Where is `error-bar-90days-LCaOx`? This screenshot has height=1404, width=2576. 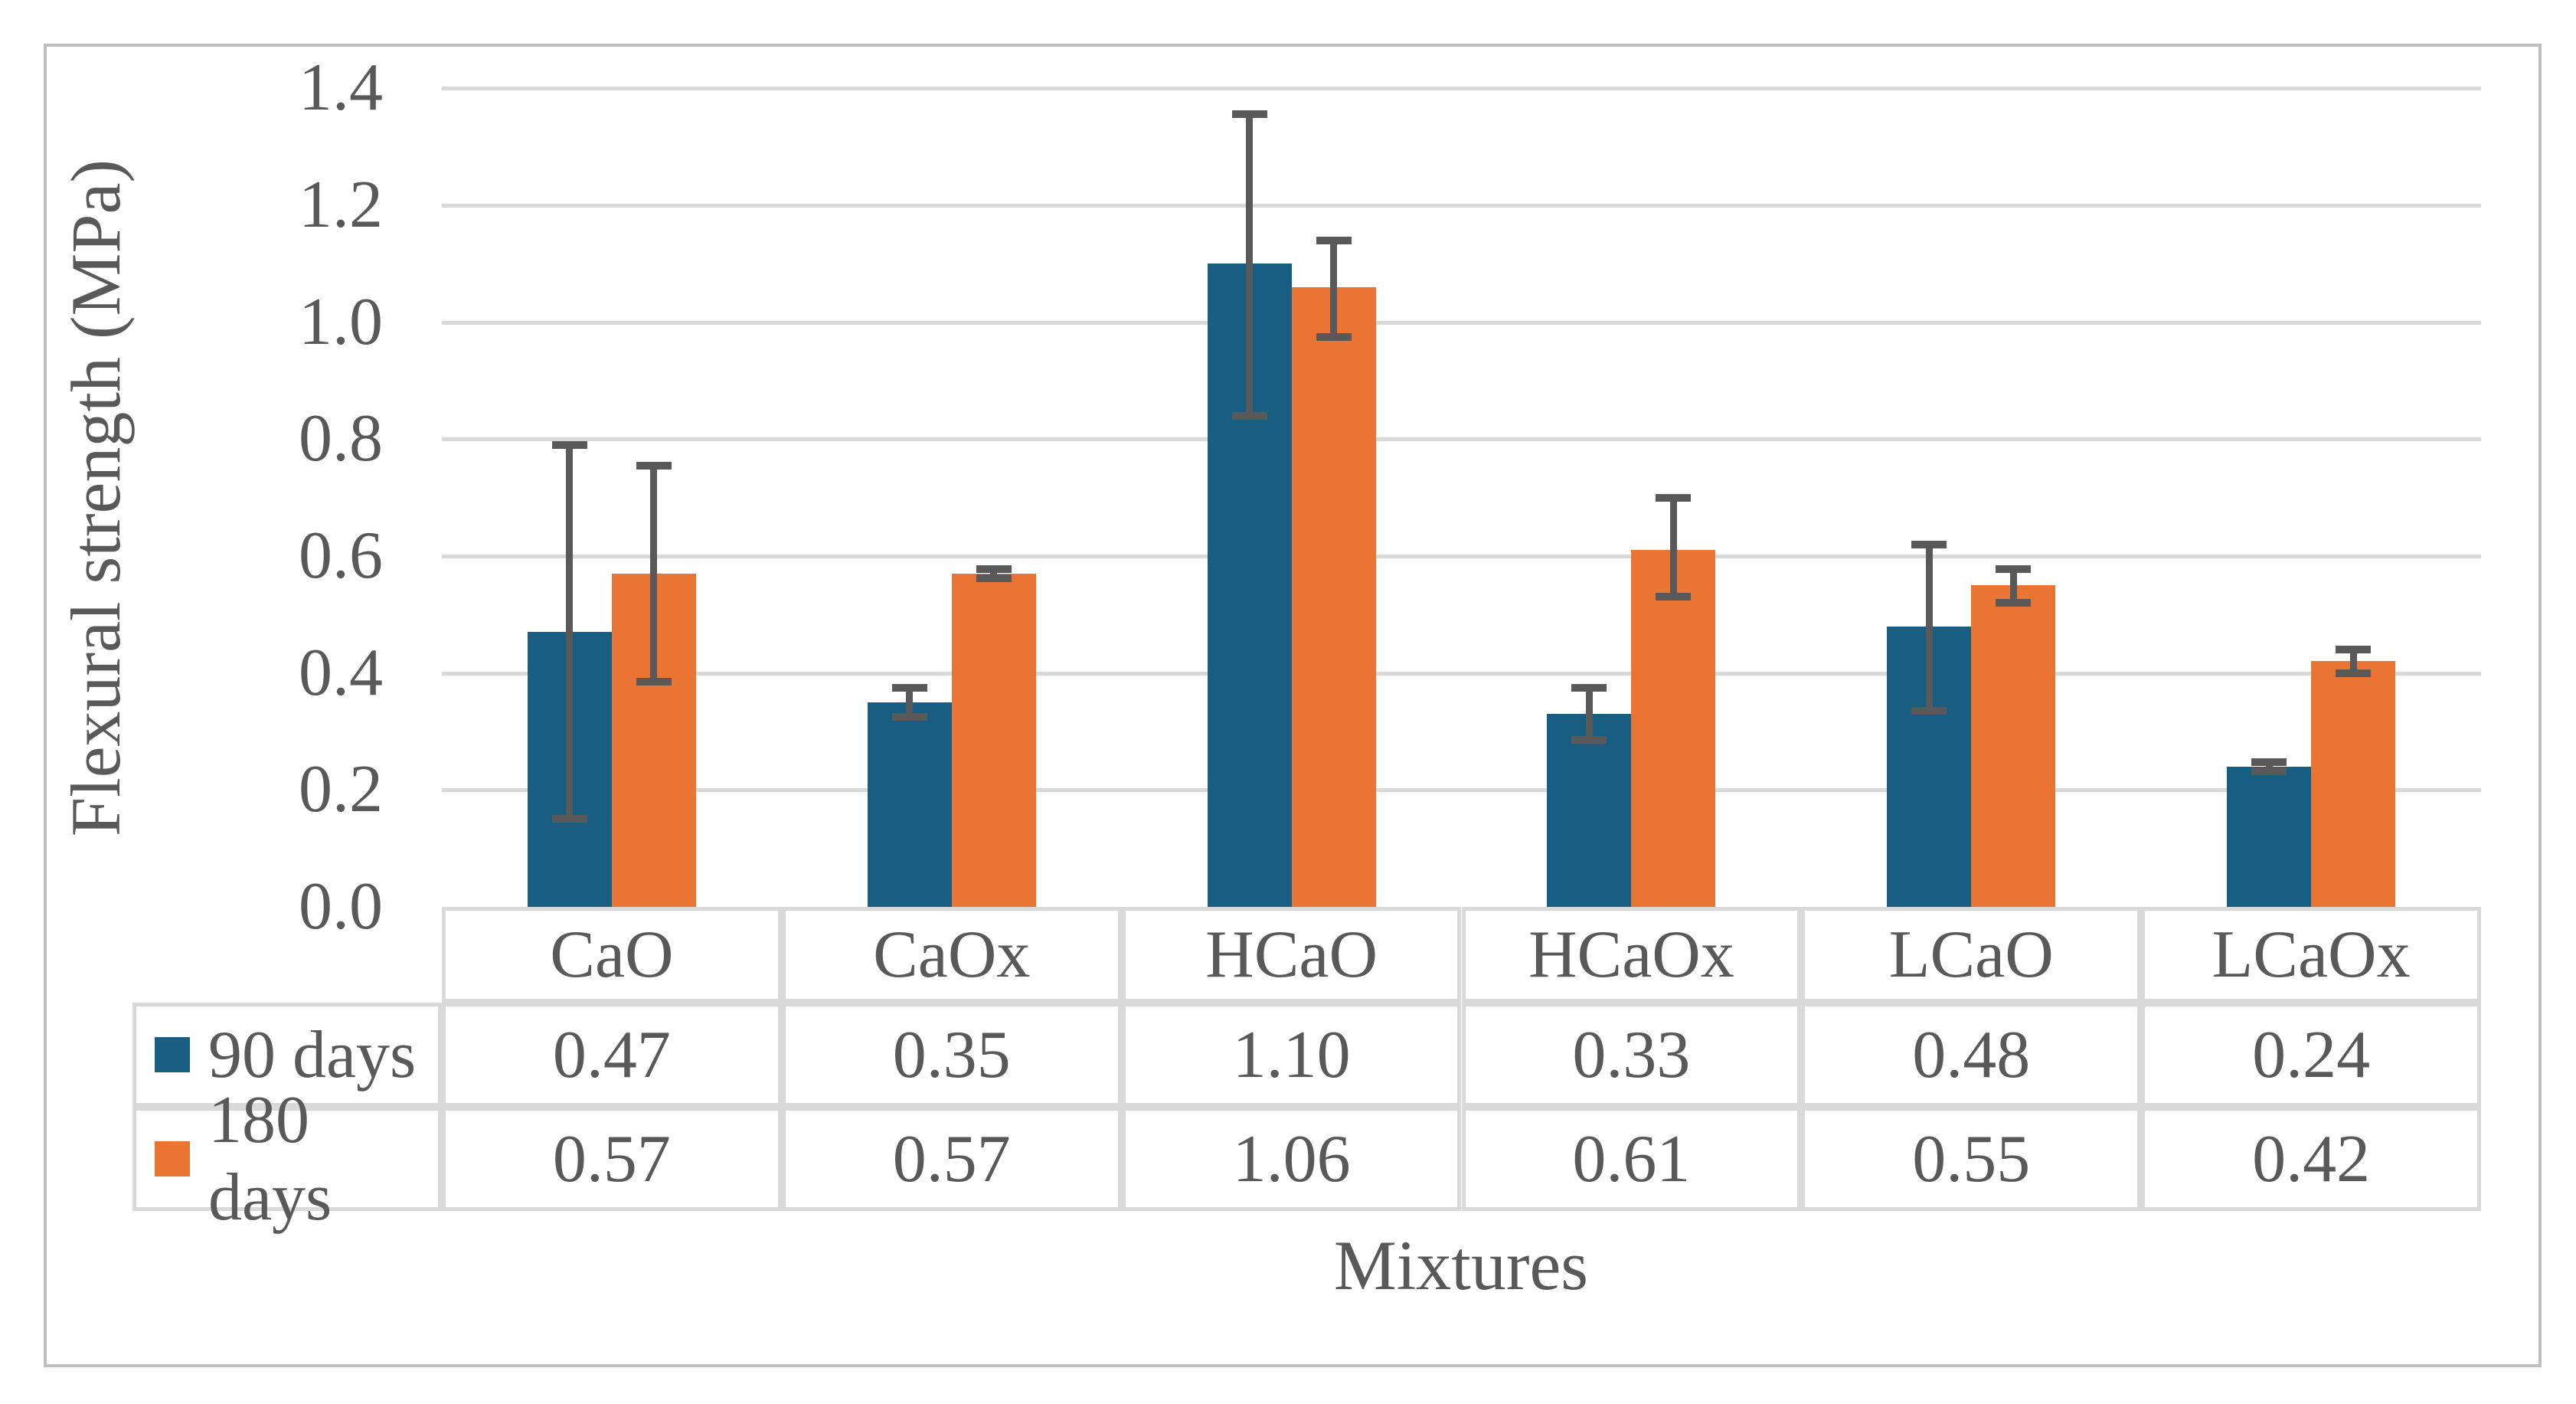 error-bar-90days-LCaOx is located at coordinates (2269, 766).